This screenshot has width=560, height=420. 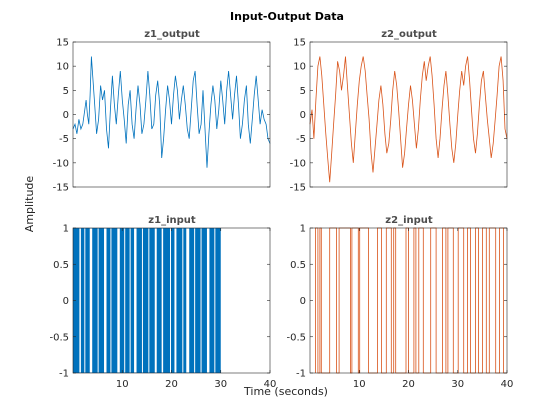 What do you see at coordinates (287, 16) in the screenshot?
I see `figure-title: Input-Output Data` at bounding box center [287, 16].